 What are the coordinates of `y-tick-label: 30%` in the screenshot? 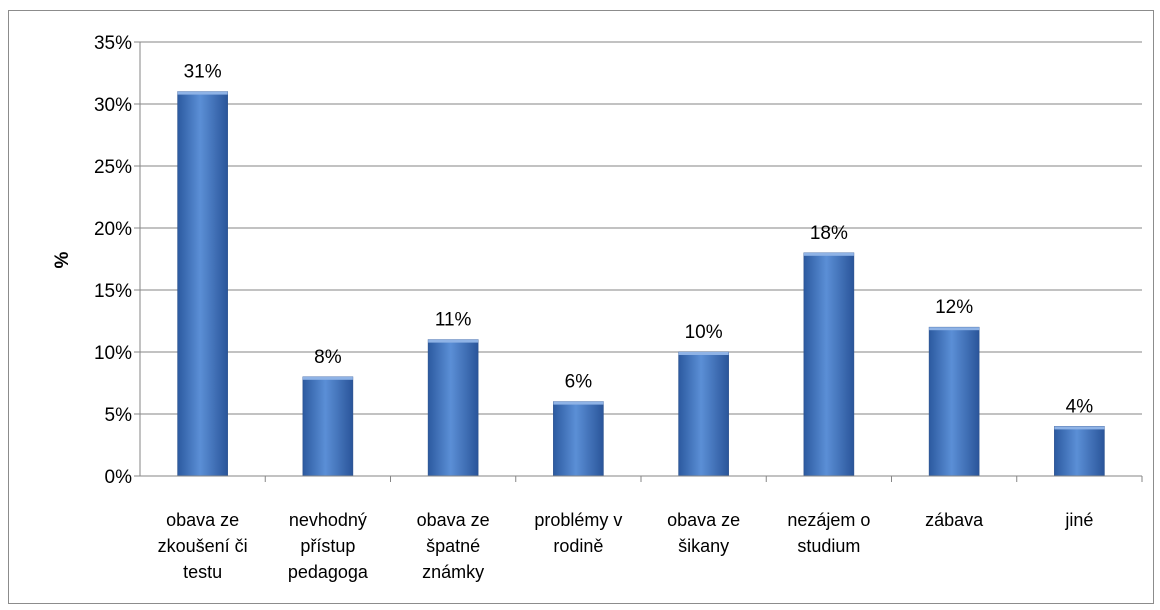 It's located at (113, 105).